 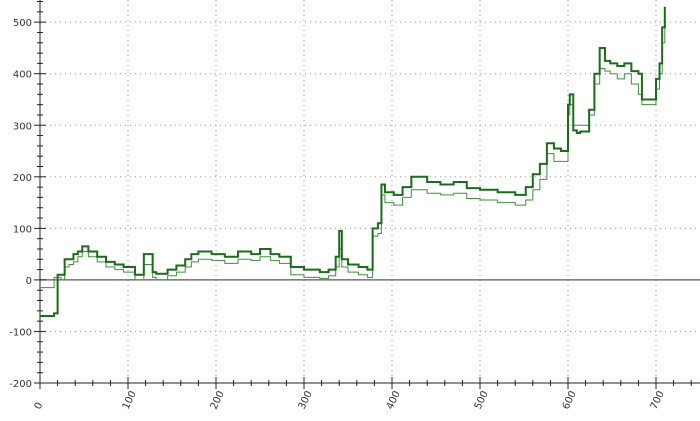 I want to click on x-tick-label: 100, so click(x=130, y=400).